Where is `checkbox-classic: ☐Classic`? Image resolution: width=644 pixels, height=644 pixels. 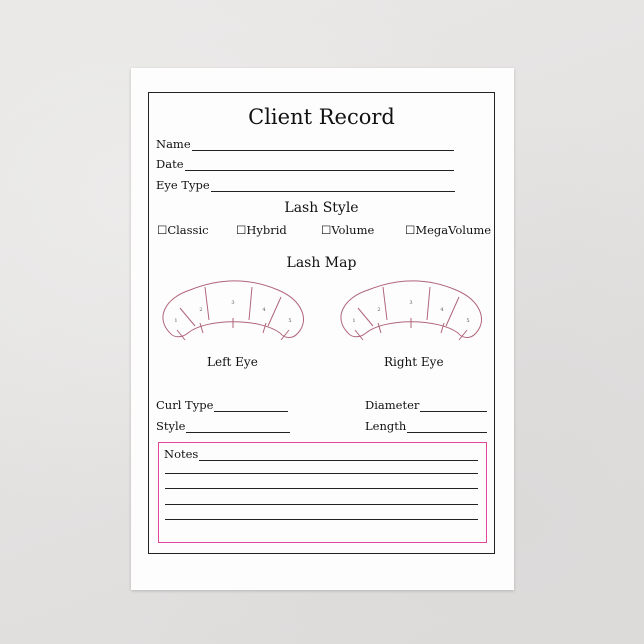 checkbox-classic: ☐Classic is located at coordinates (183, 230).